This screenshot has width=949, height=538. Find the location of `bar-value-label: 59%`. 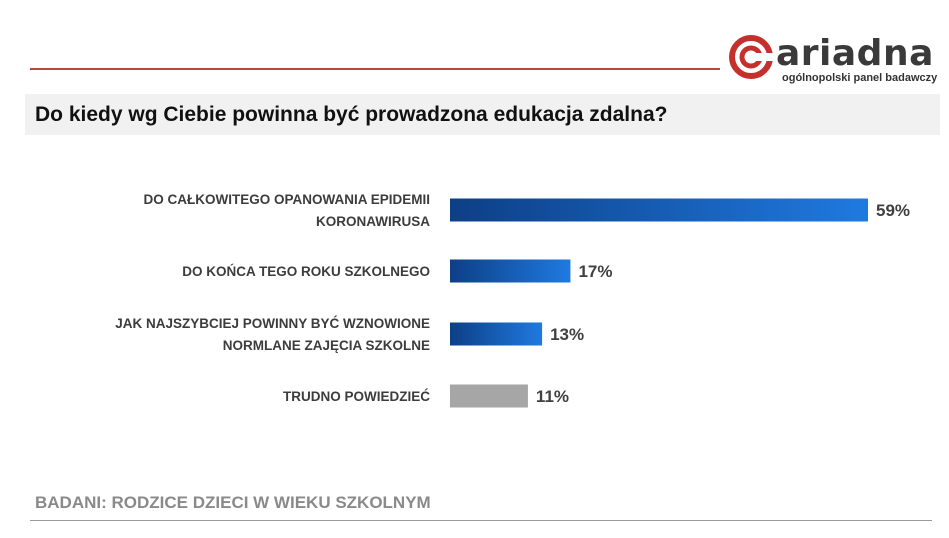

bar-value-label: 59% is located at coordinates (893, 210).